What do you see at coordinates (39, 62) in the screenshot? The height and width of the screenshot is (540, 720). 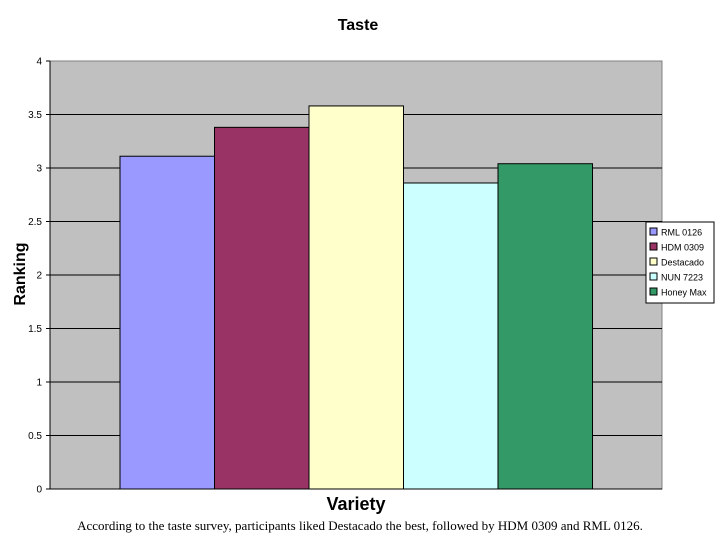 I see `y-tick-label: 4` at bounding box center [39, 62].